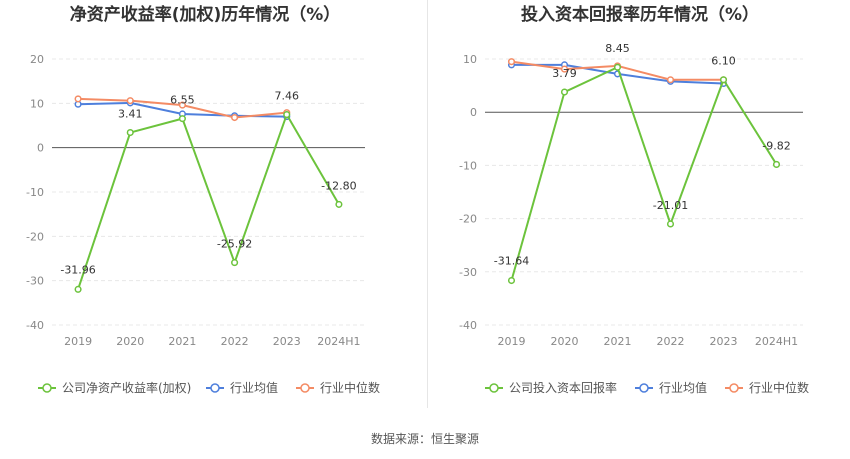  What do you see at coordinates (205, 14) in the screenshot?
I see `chart-title: 净资产收益率(加权)历年情况（%）` at bounding box center [205, 14].